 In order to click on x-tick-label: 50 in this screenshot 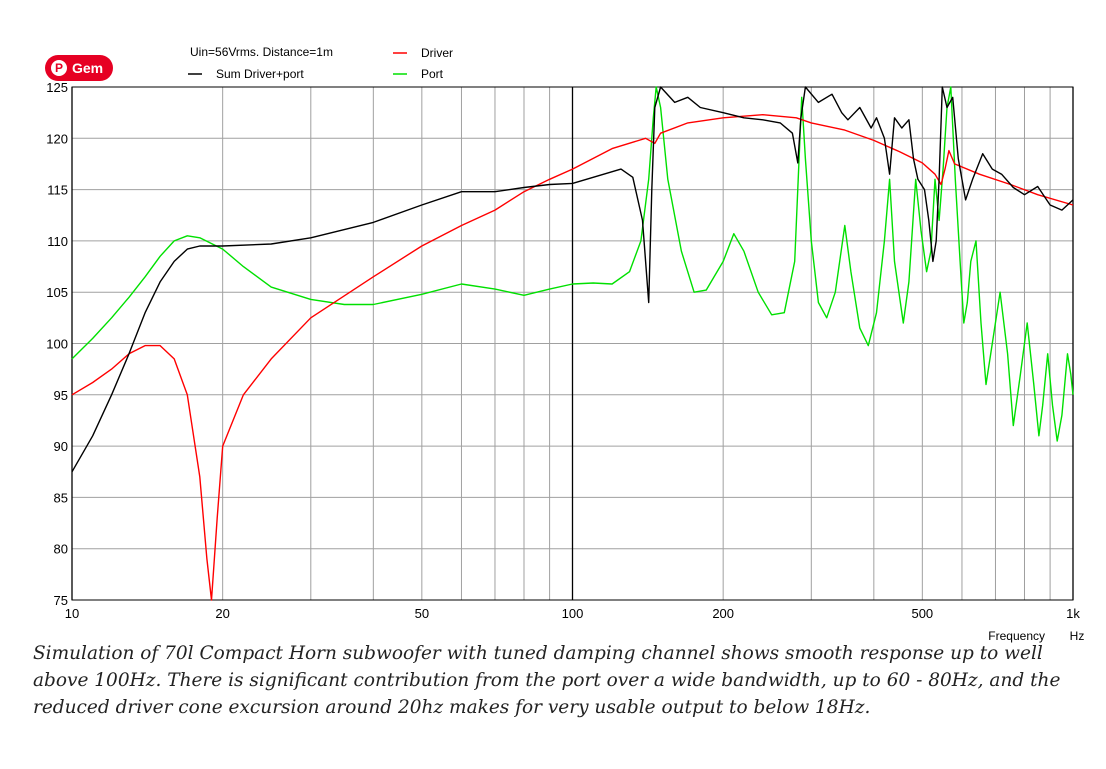, I will do `click(422, 613)`.